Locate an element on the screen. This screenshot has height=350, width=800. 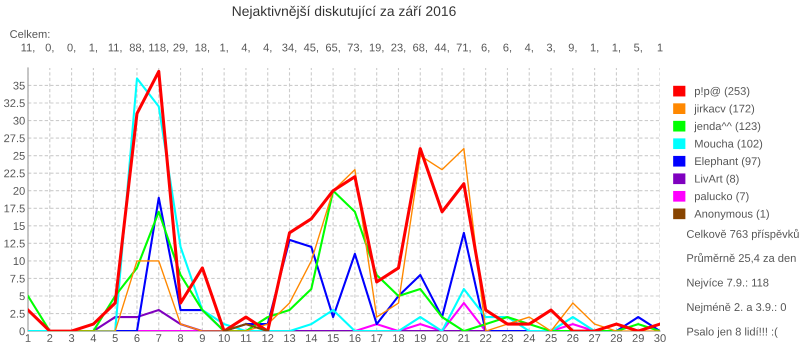
x-tick-label: 15 is located at coordinates (333, 338).